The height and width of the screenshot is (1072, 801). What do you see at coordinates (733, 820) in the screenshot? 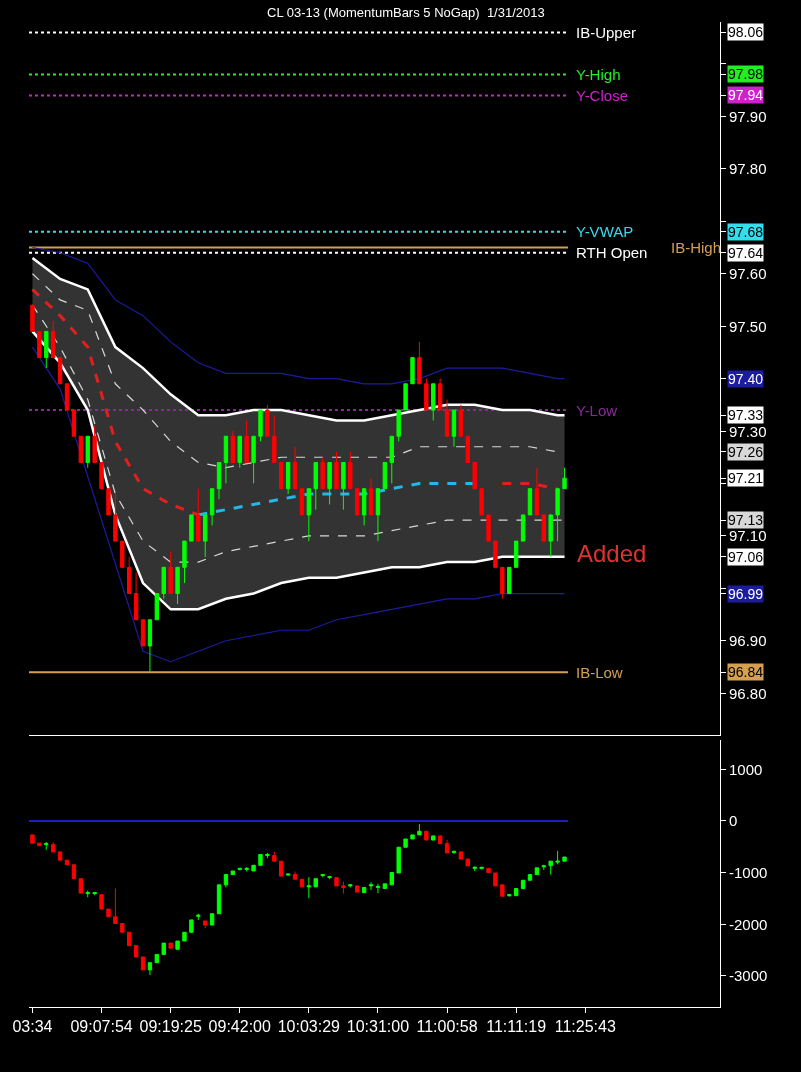
I see `y-tick-label: 0` at bounding box center [733, 820].